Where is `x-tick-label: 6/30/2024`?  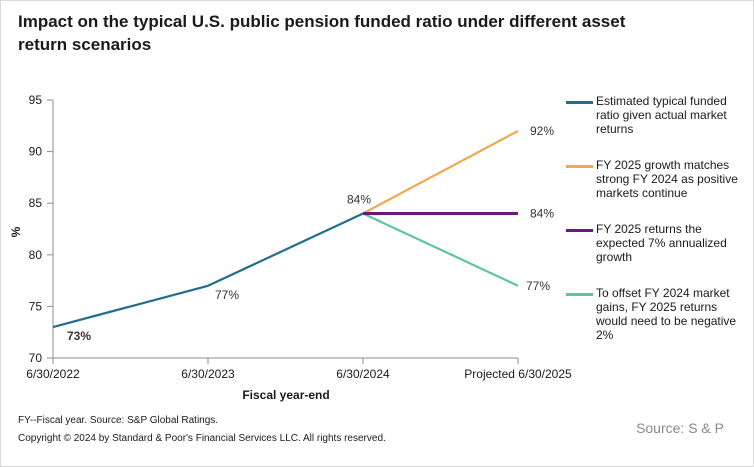
x-tick-label: 6/30/2024 is located at coordinates (363, 374).